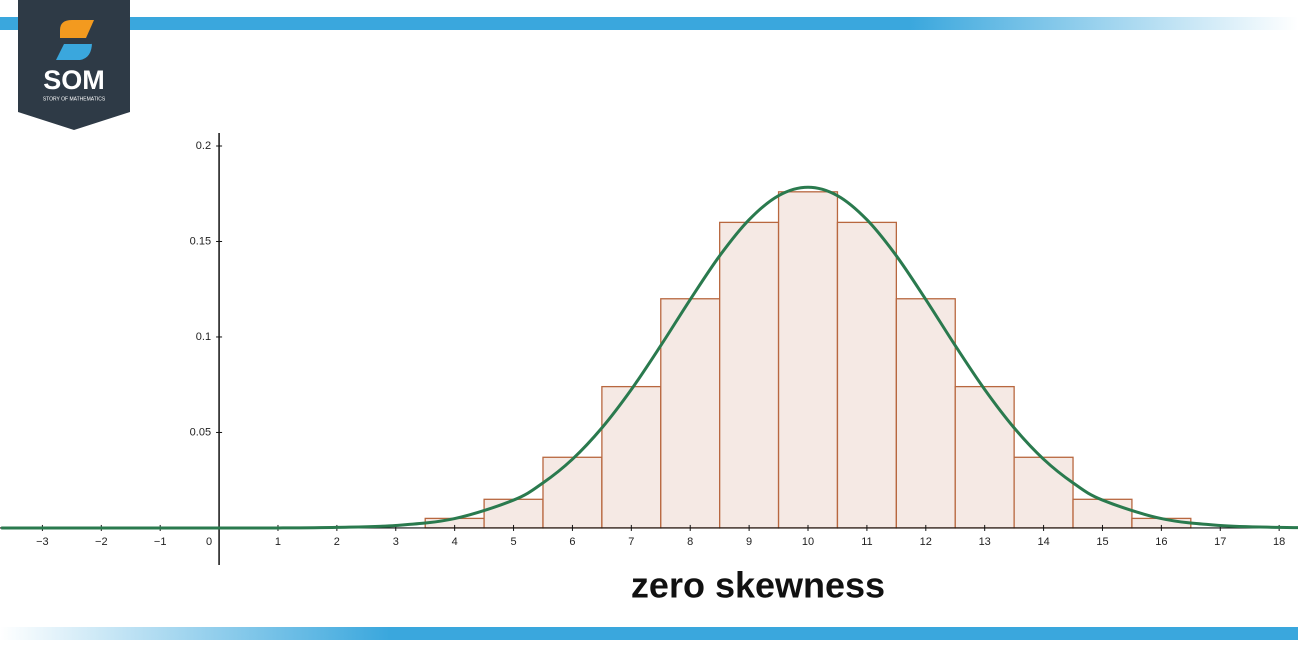 This screenshot has width=1298, height=649. Describe the element at coordinates (77, 29) in the screenshot. I see `logo-icon-top` at that location.